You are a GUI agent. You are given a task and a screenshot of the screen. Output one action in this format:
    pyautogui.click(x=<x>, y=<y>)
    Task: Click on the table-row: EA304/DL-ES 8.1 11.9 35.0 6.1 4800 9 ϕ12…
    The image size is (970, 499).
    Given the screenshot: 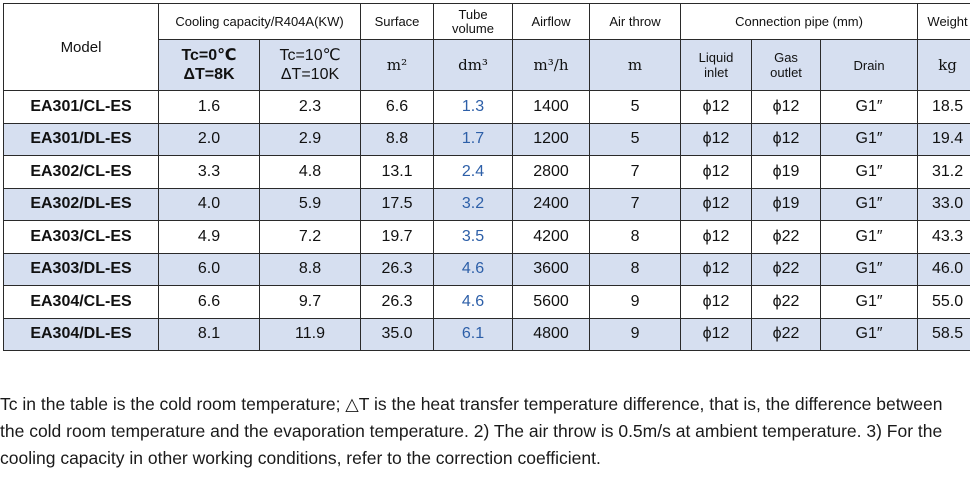 What is the action you would take?
    pyautogui.click(x=486, y=334)
    